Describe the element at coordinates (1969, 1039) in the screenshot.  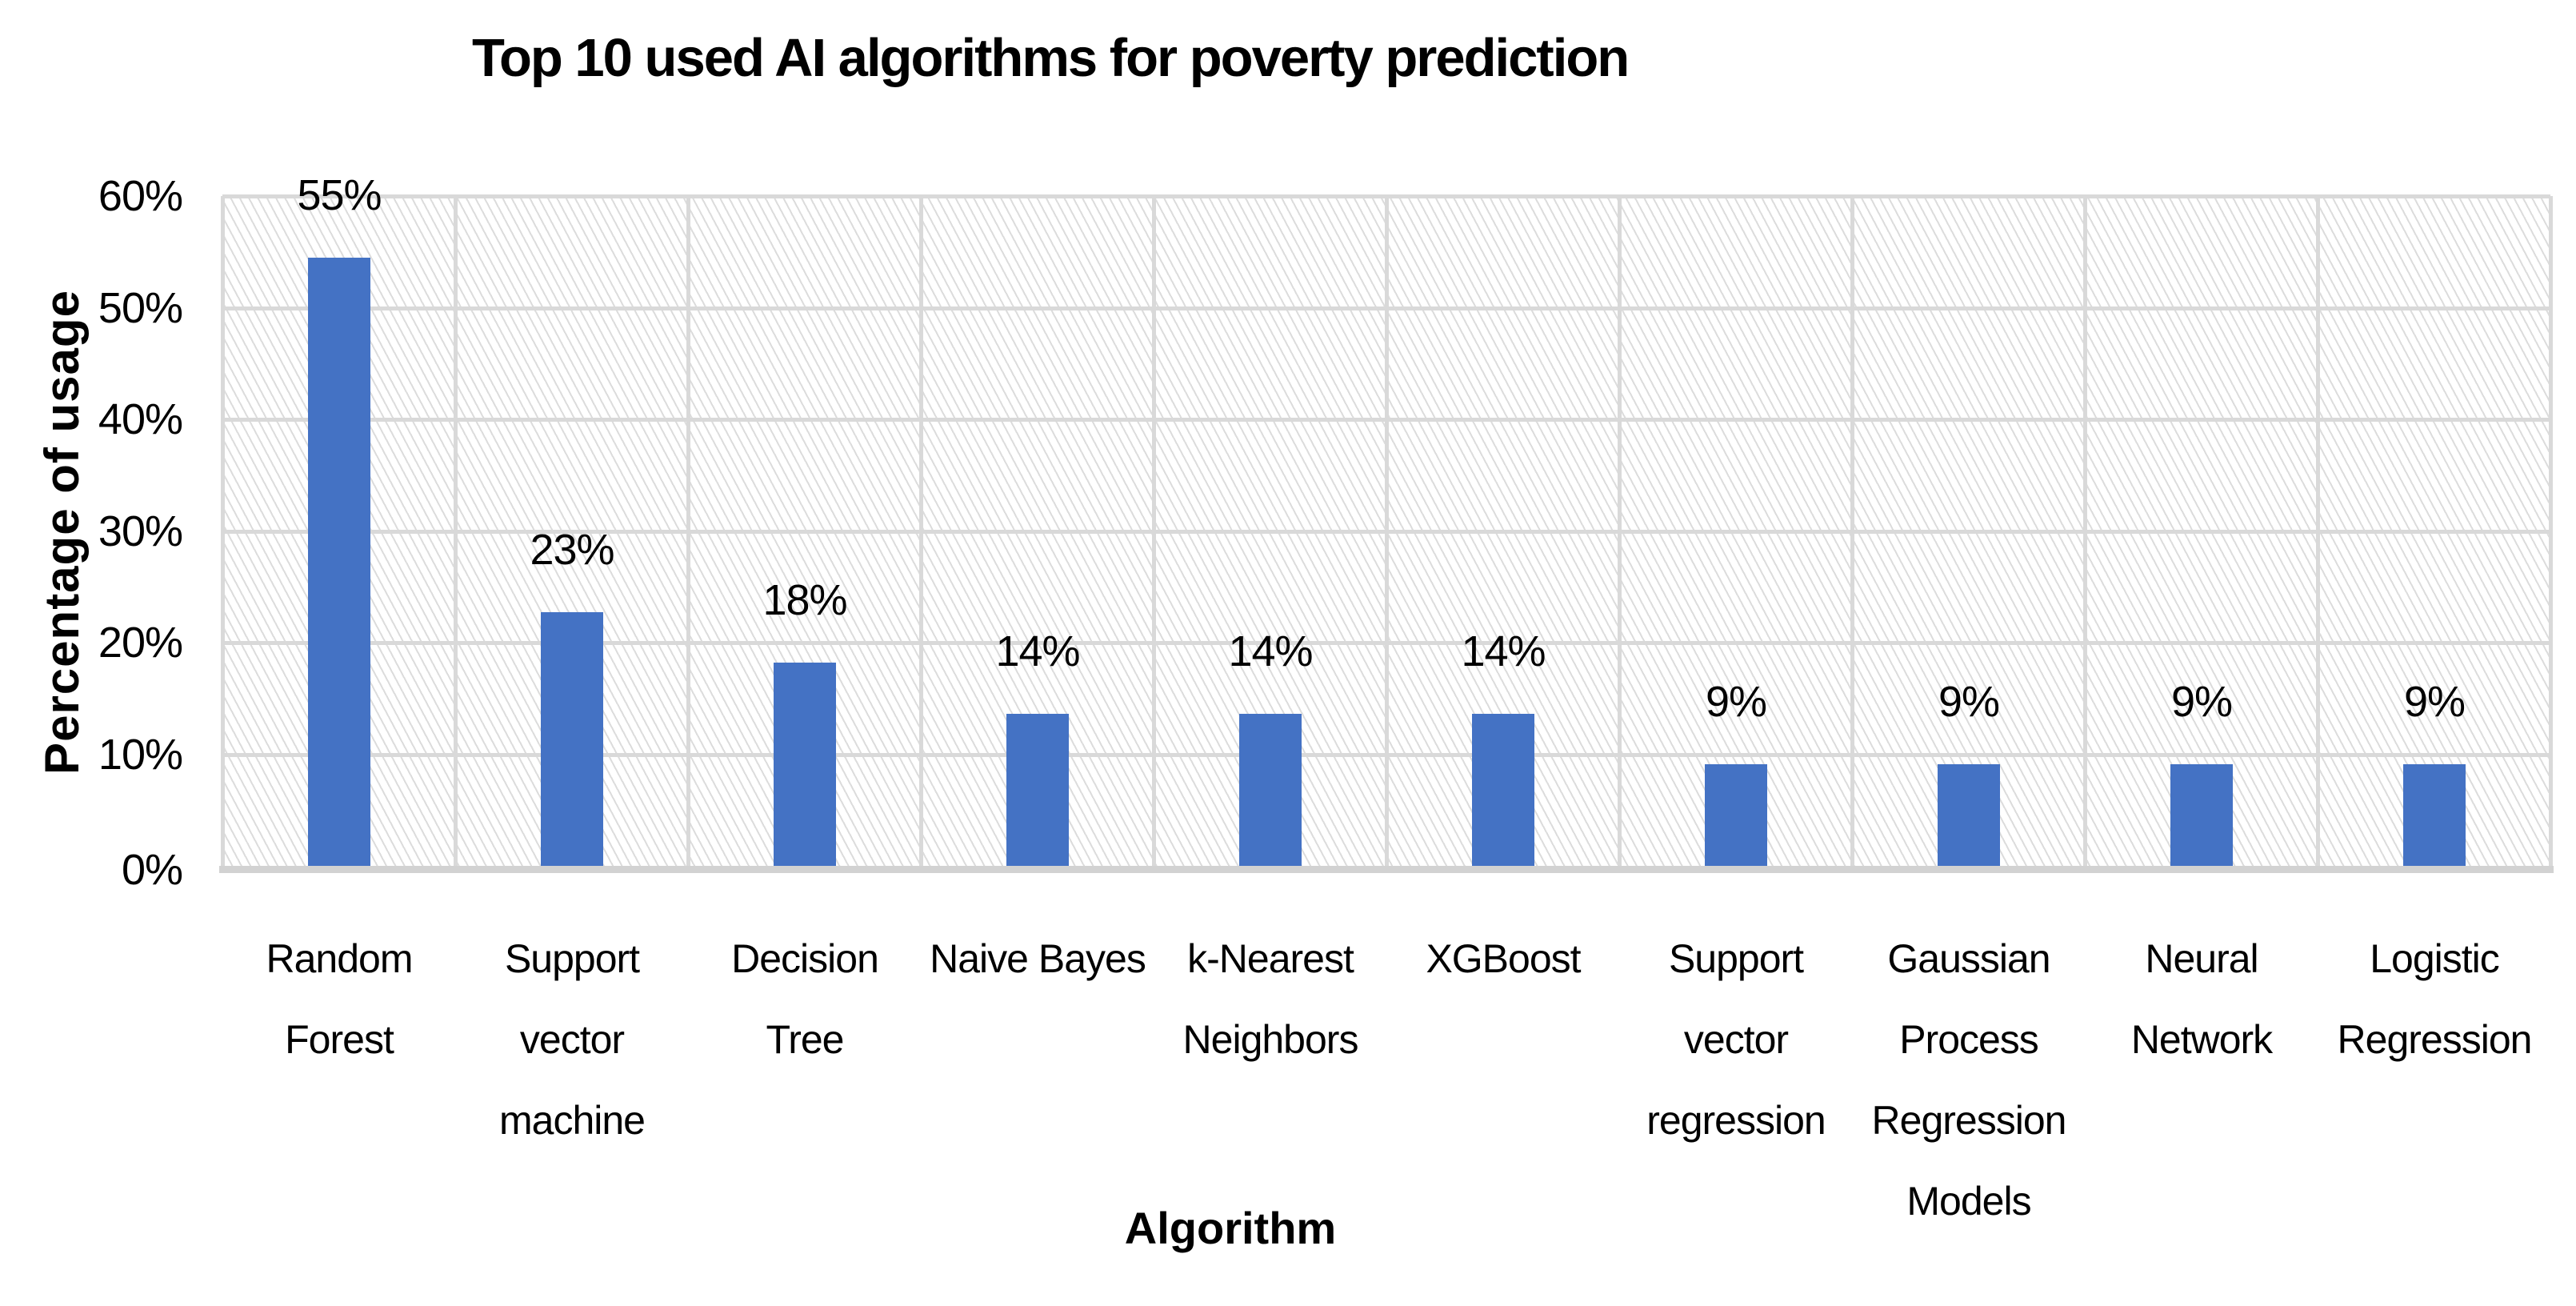
I see `category-label-line: Process` at that location.